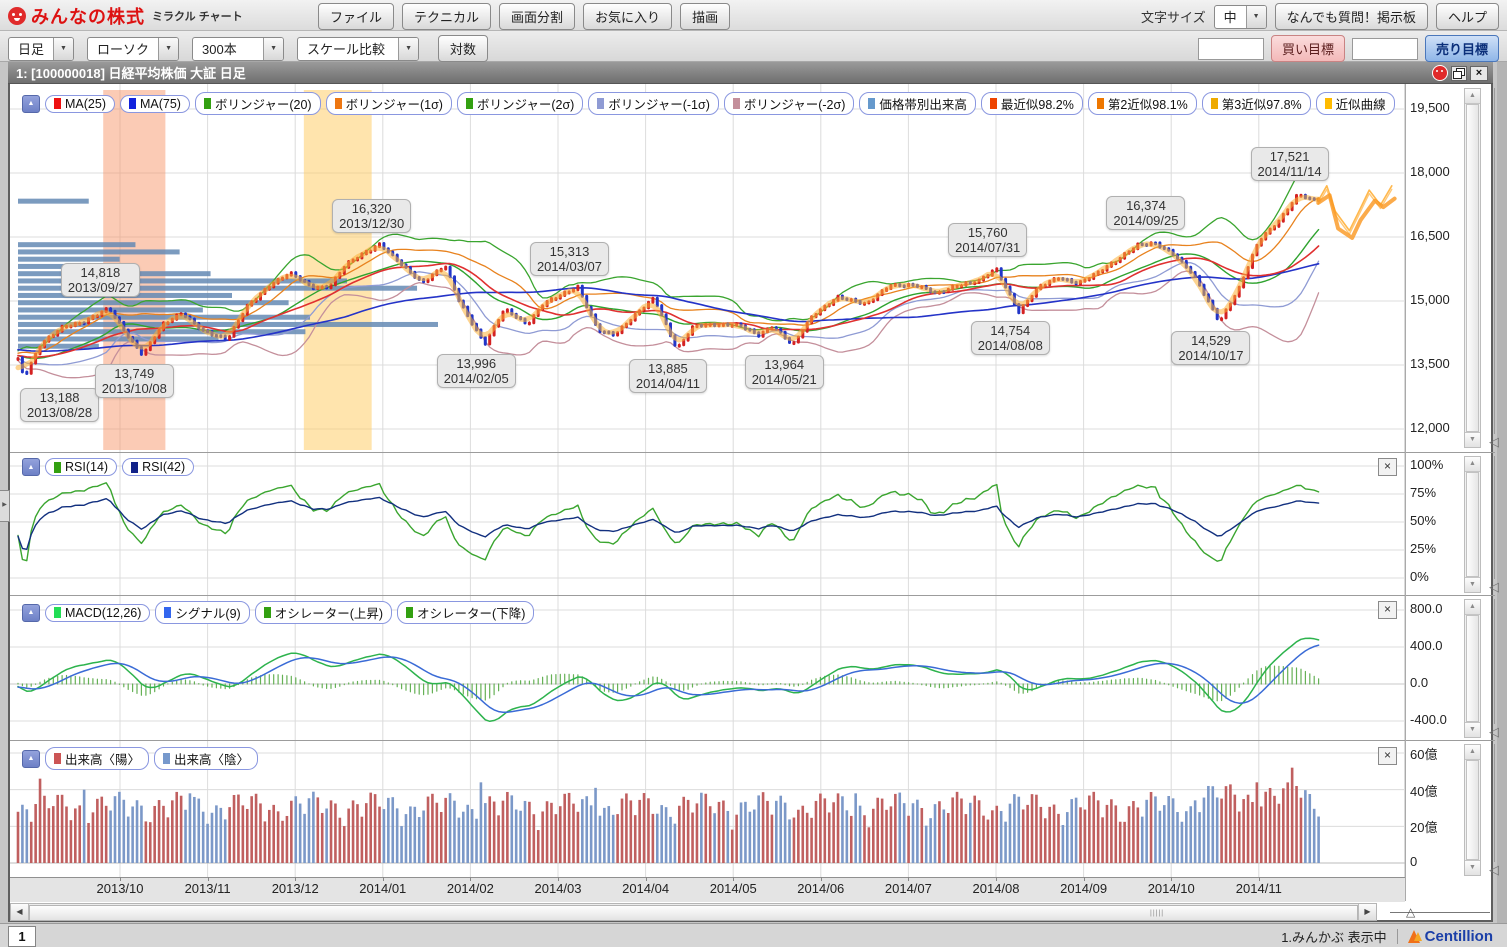 The width and height of the screenshot is (1507, 947). What do you see at coordinates (1387, 467) in the screenshot?
I see `rsi-panel-close-icon` at bounding box center [1387, 467].